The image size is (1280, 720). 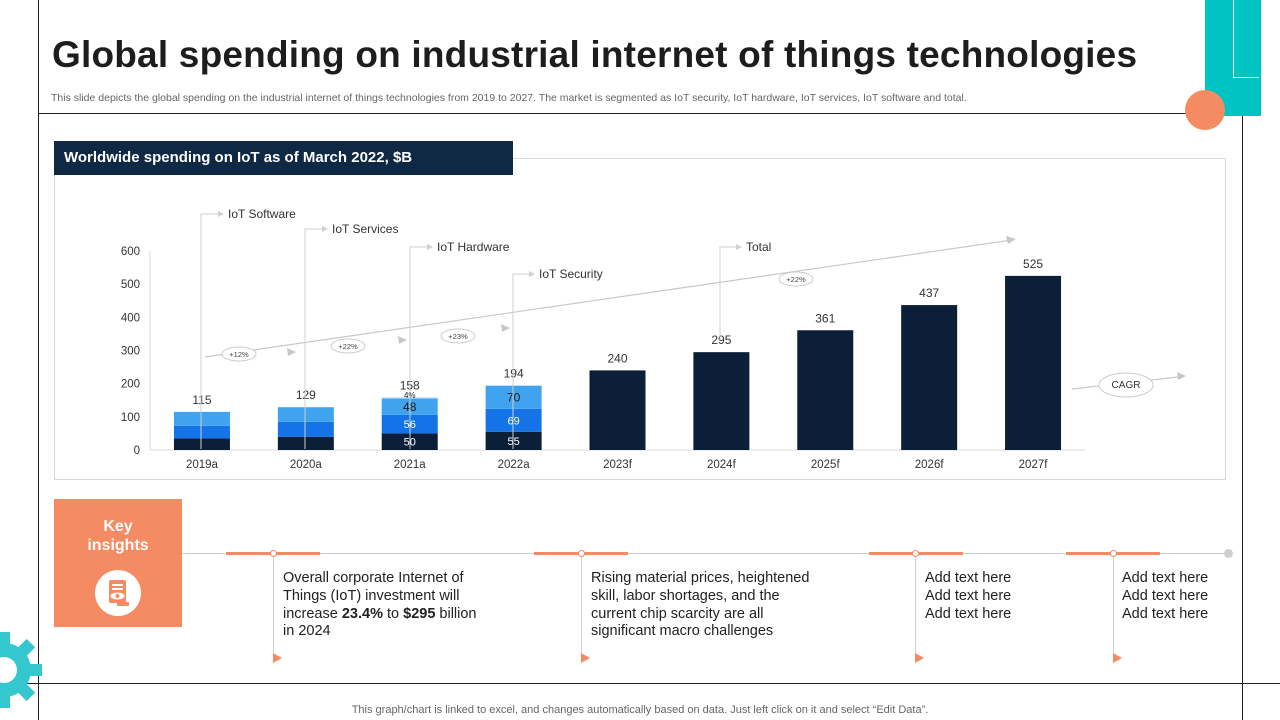 I want to click on bar-total-label: 295, so click(x=721, y=340).